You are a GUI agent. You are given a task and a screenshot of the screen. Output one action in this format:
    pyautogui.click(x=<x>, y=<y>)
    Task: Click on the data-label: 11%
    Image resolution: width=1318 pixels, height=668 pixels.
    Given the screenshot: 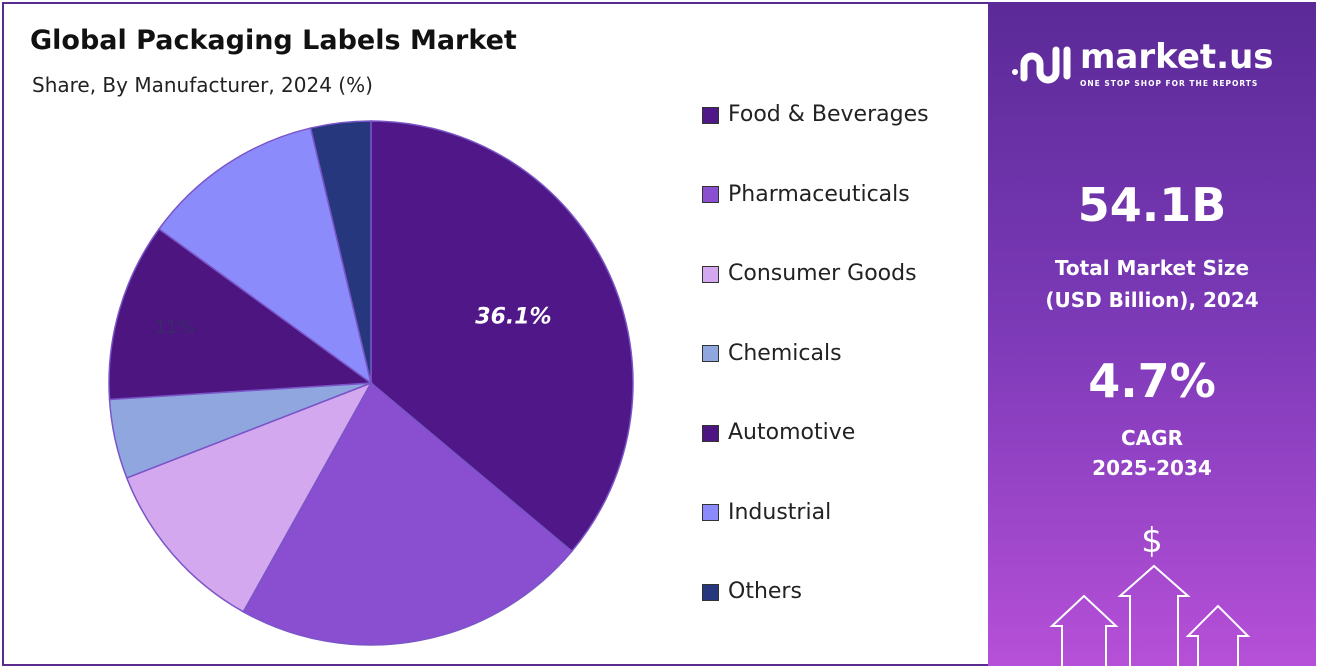 What is the action you would take?
    pyautogui.click(x=175, y=327)
    